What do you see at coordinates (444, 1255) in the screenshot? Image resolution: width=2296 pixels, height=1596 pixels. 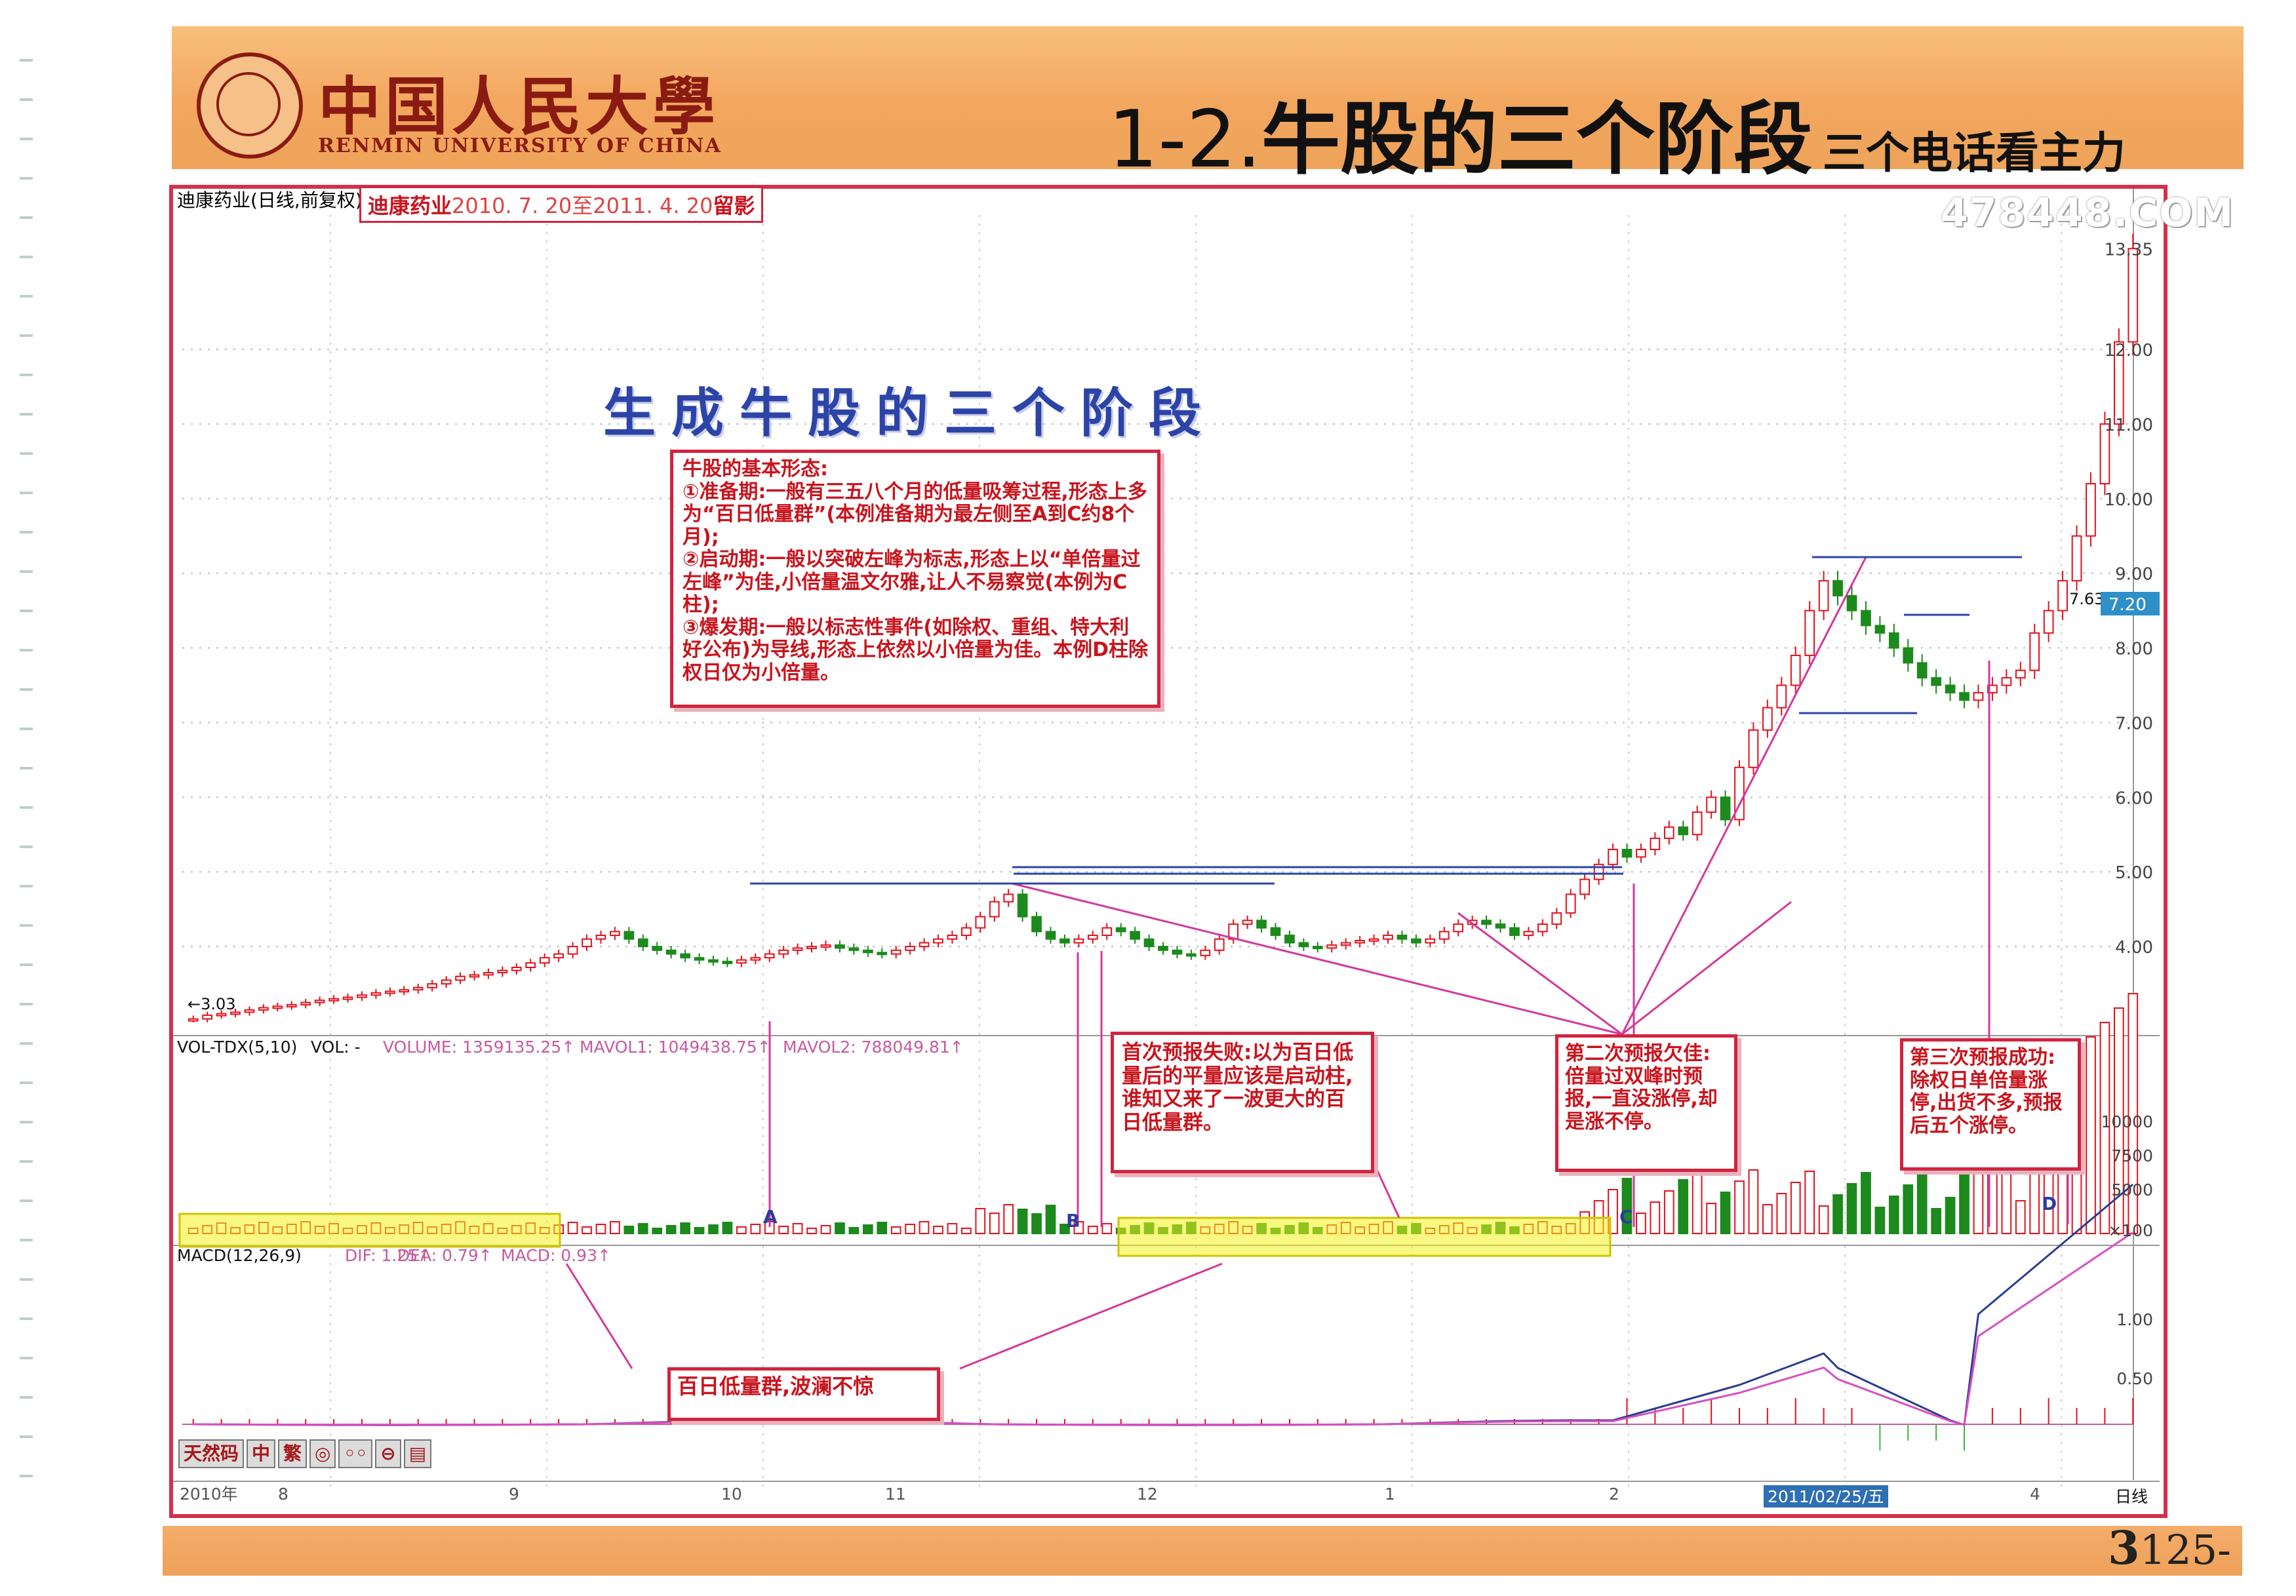 I see `macd-label: DEA: 0.79↑` at bounding box center [444, 1255].